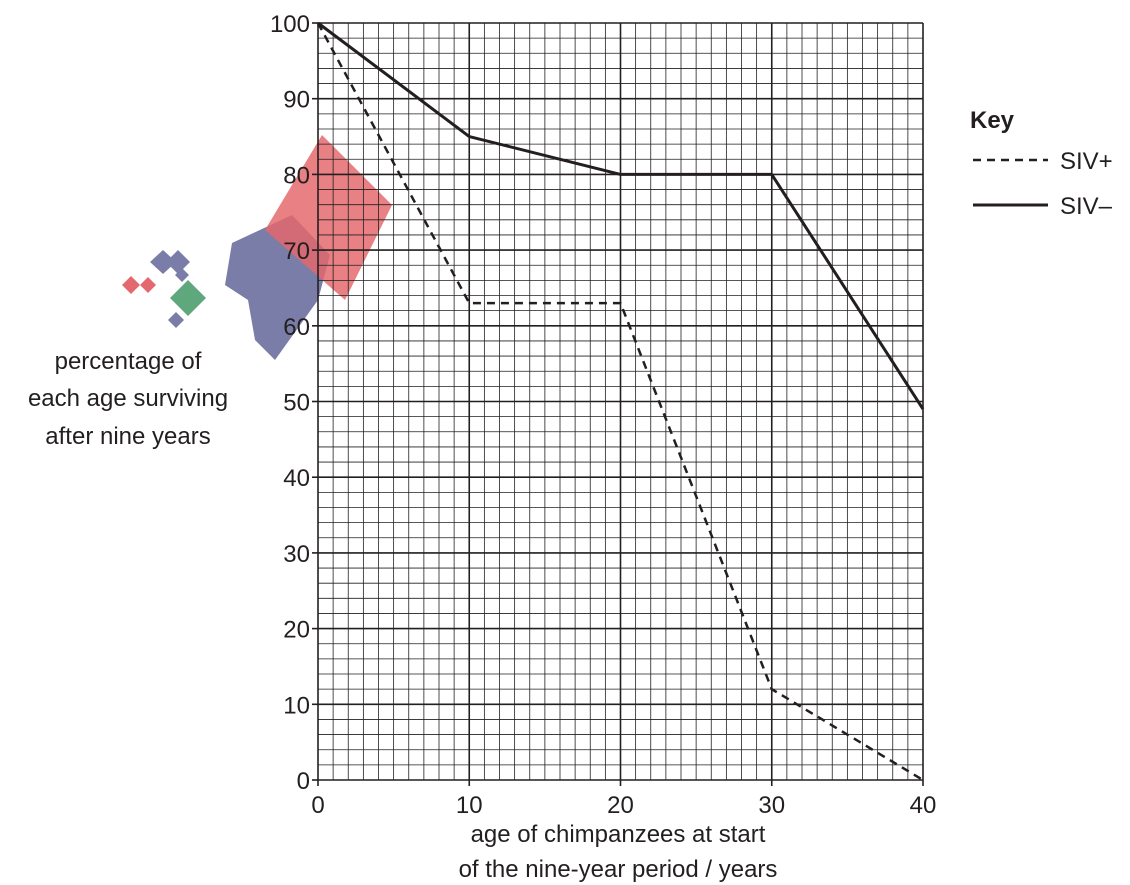 Image resolution: width=1130 pixels, height=885 pixels. What do you see at coordinates (296, 251) in the screenshot?
I see `y-tick-label: 70` at bounding box center [296, 251].